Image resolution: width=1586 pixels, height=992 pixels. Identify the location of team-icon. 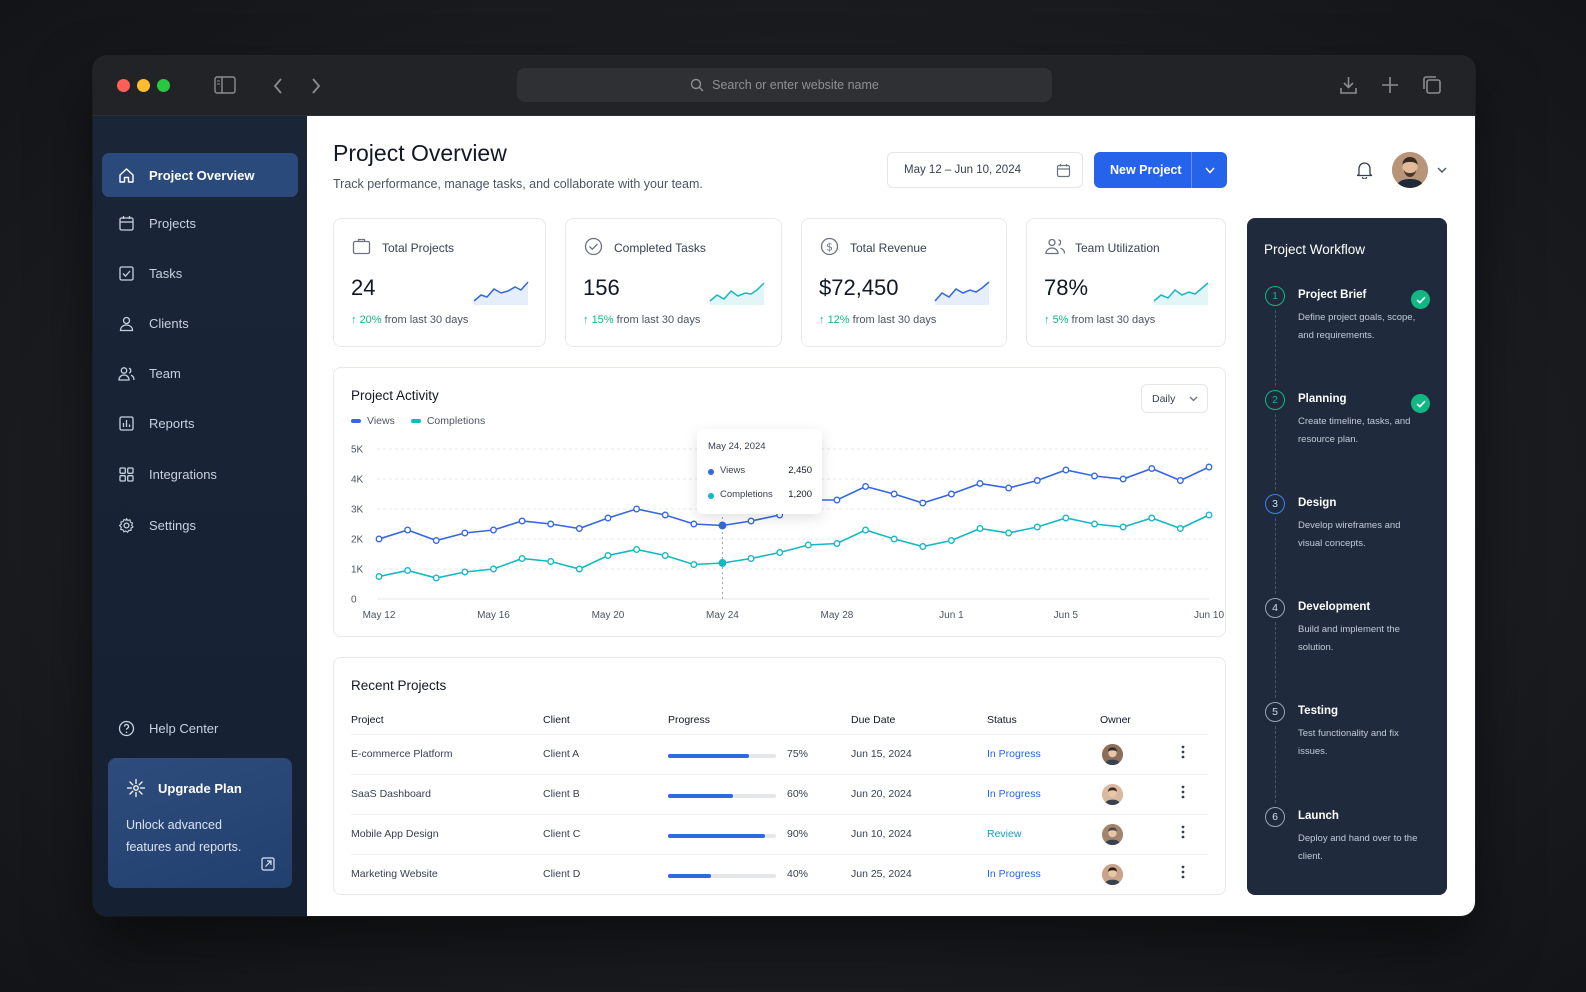
(1055, 246).